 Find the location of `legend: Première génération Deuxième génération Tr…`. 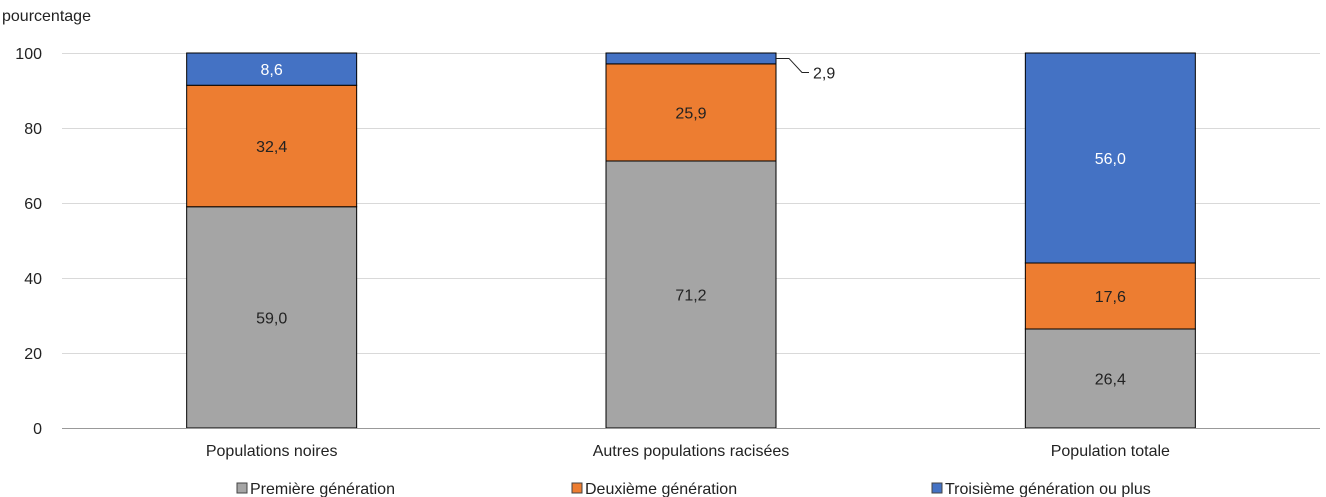

legend: Première génération Deuxième génération Tr… is located at coordinates (693, 489).